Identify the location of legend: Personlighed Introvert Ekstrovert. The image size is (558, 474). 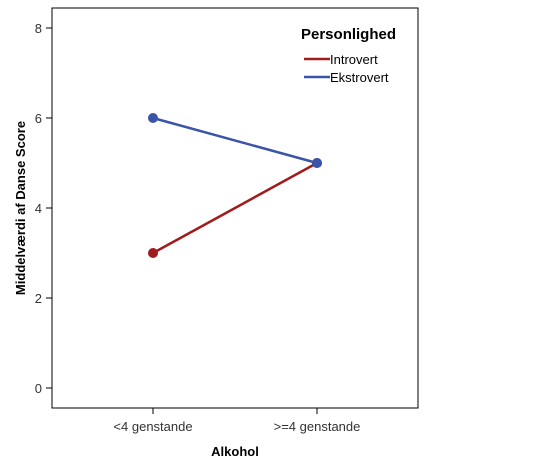
(348, 55).